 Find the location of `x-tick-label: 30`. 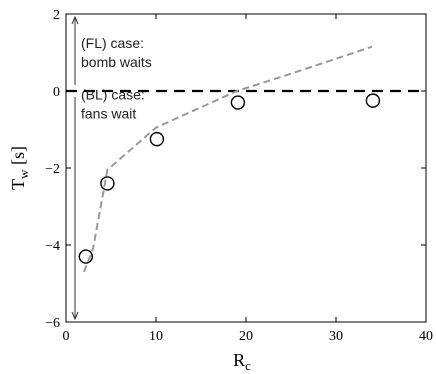

x-tick-label: 30 is located at coordinates (336, 336).